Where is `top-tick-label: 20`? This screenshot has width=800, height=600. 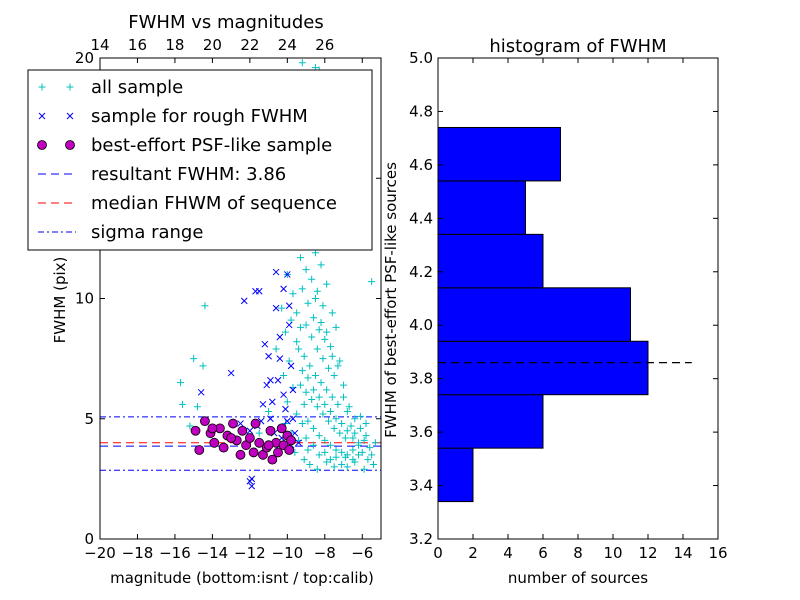 top-tick-label: 20 is located at coordinates (212, 45).